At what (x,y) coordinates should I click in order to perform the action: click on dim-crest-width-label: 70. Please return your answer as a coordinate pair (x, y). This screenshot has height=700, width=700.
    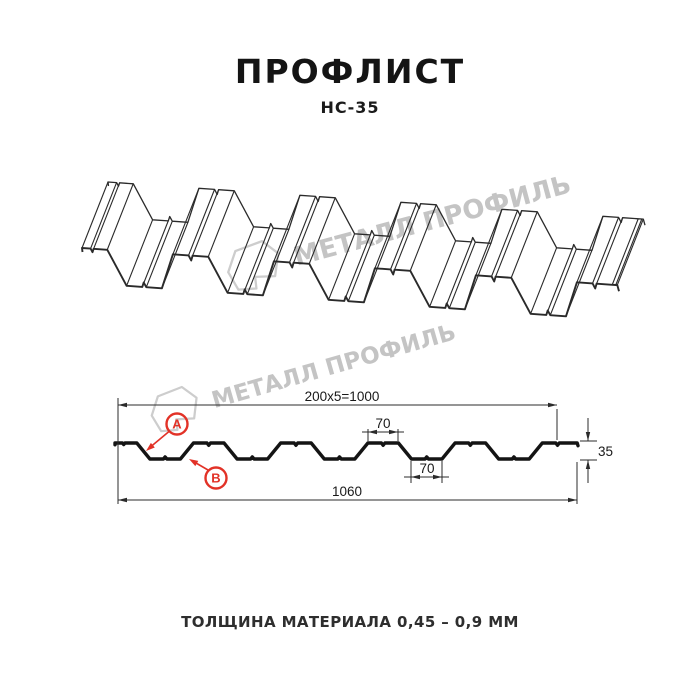
    Looking at the image, I should click on (382, 423).